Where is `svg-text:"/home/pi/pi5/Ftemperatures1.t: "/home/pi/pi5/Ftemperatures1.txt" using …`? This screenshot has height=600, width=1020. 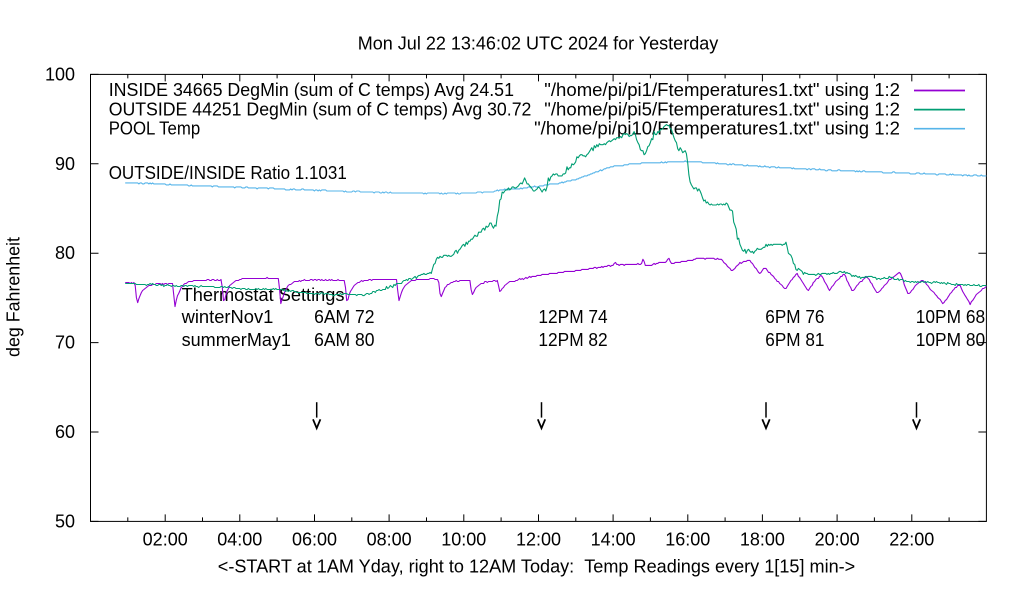 svg-text:"/home/pi/pi5/Ftemperatures1.t: "/home/pi/pi5/Ftemperatures1.txt" using … is located at coordinates (722, 109).